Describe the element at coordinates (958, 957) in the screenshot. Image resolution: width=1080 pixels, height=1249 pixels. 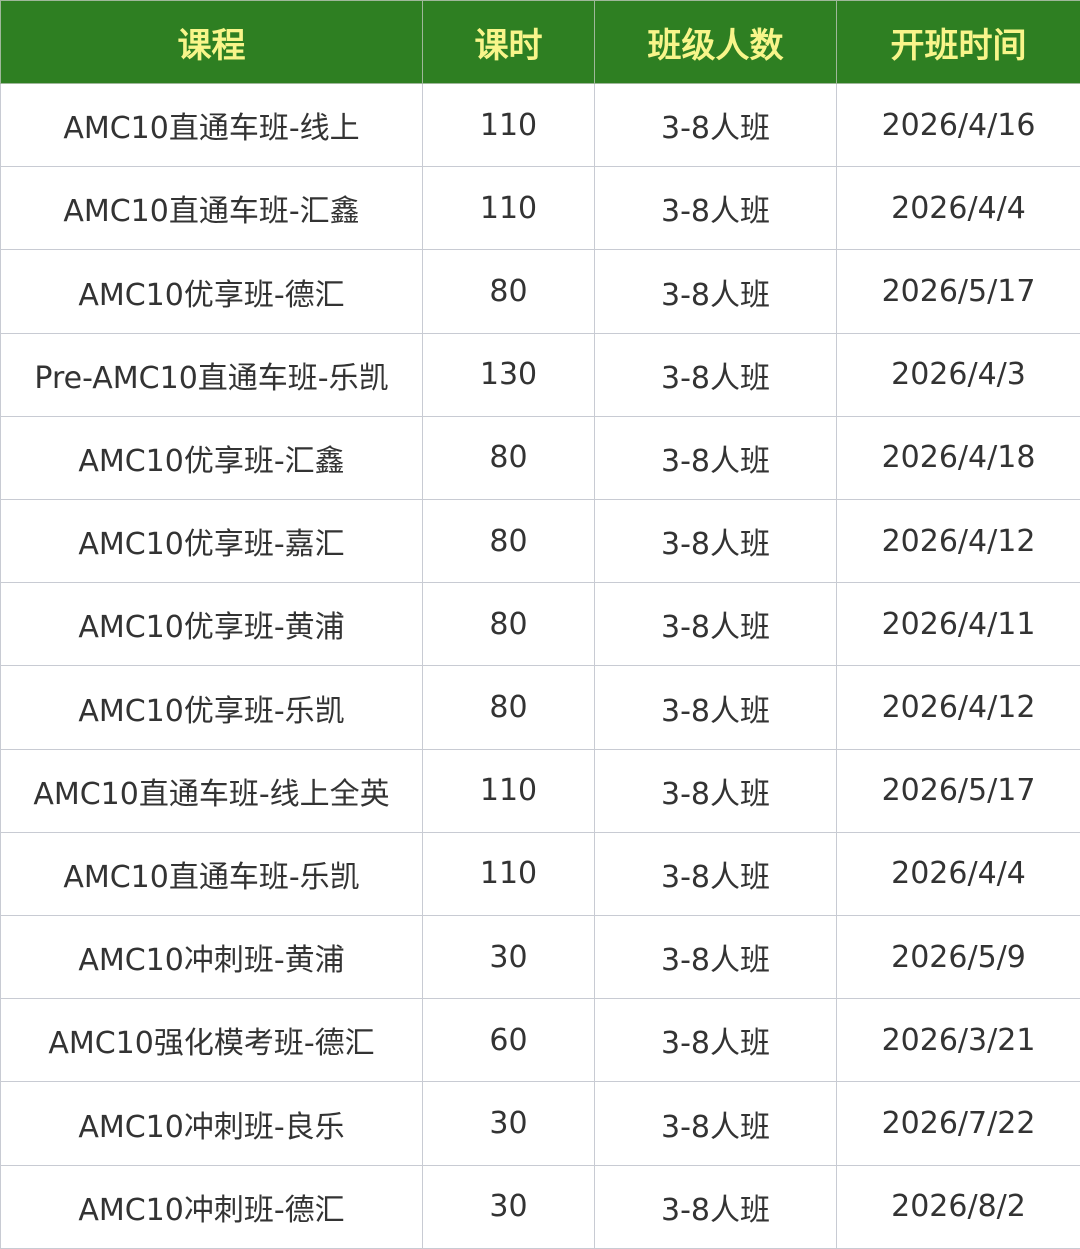
I see `start-date-cell: 2026/5/9` at that location.